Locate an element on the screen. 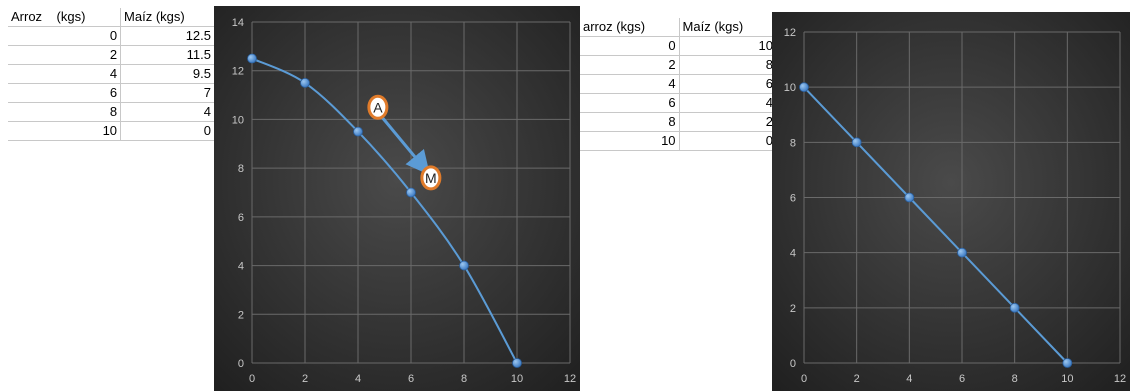 This screenshot has height=391, width=1130. y-tick-label: 14 is located at coordinates (238, 23).